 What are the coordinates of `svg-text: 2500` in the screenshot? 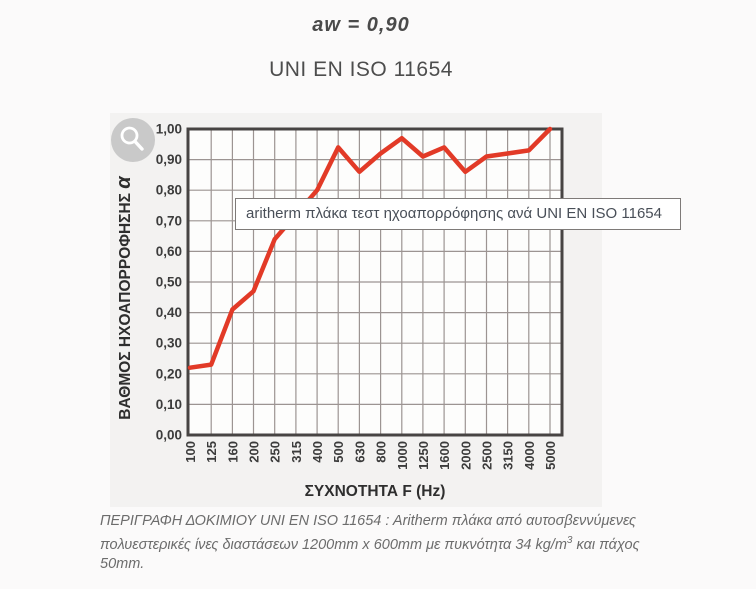 It's located at (487, 455).